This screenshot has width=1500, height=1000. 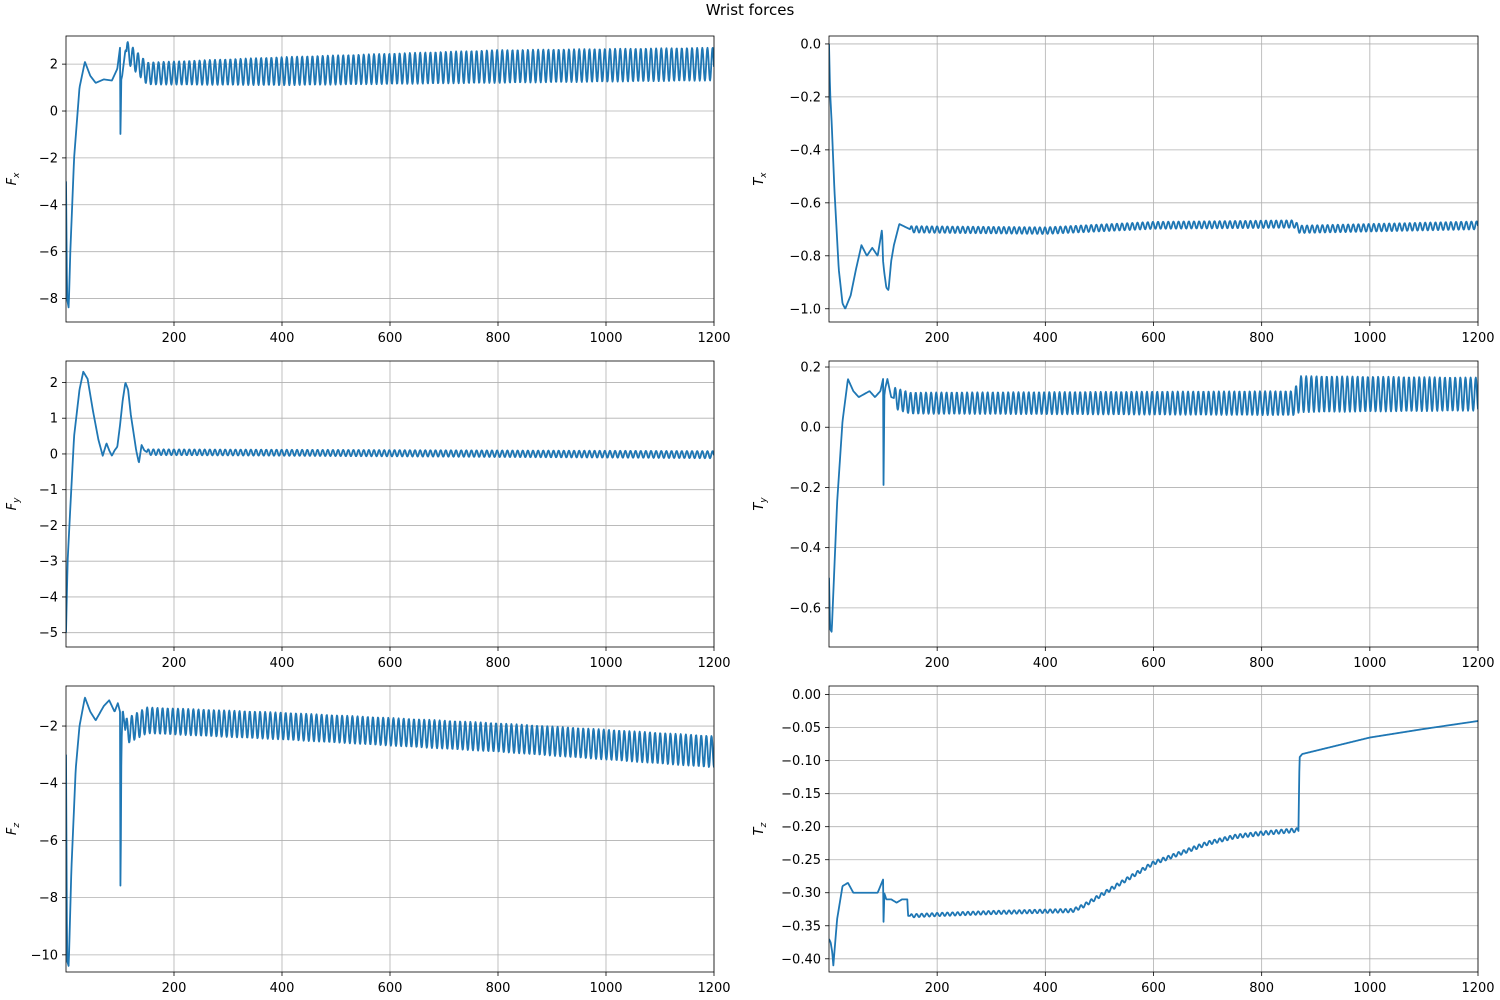 What do you see at coordinates (44, 955) in the screenshot?
I see `y-tick-label: −10` at bounding box center [44, 955].